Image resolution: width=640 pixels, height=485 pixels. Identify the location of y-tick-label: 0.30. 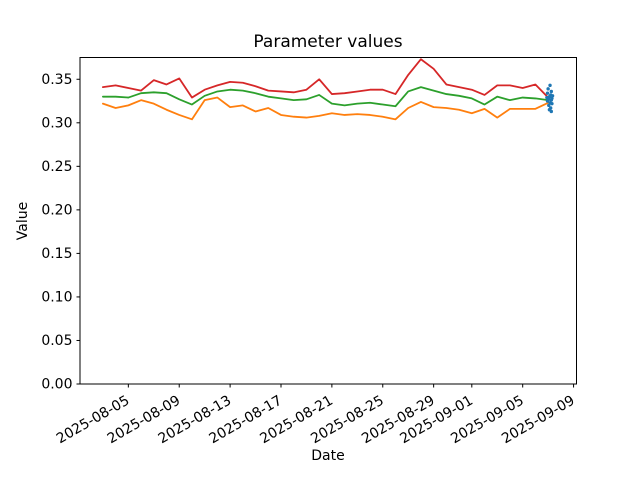
(56, 124).